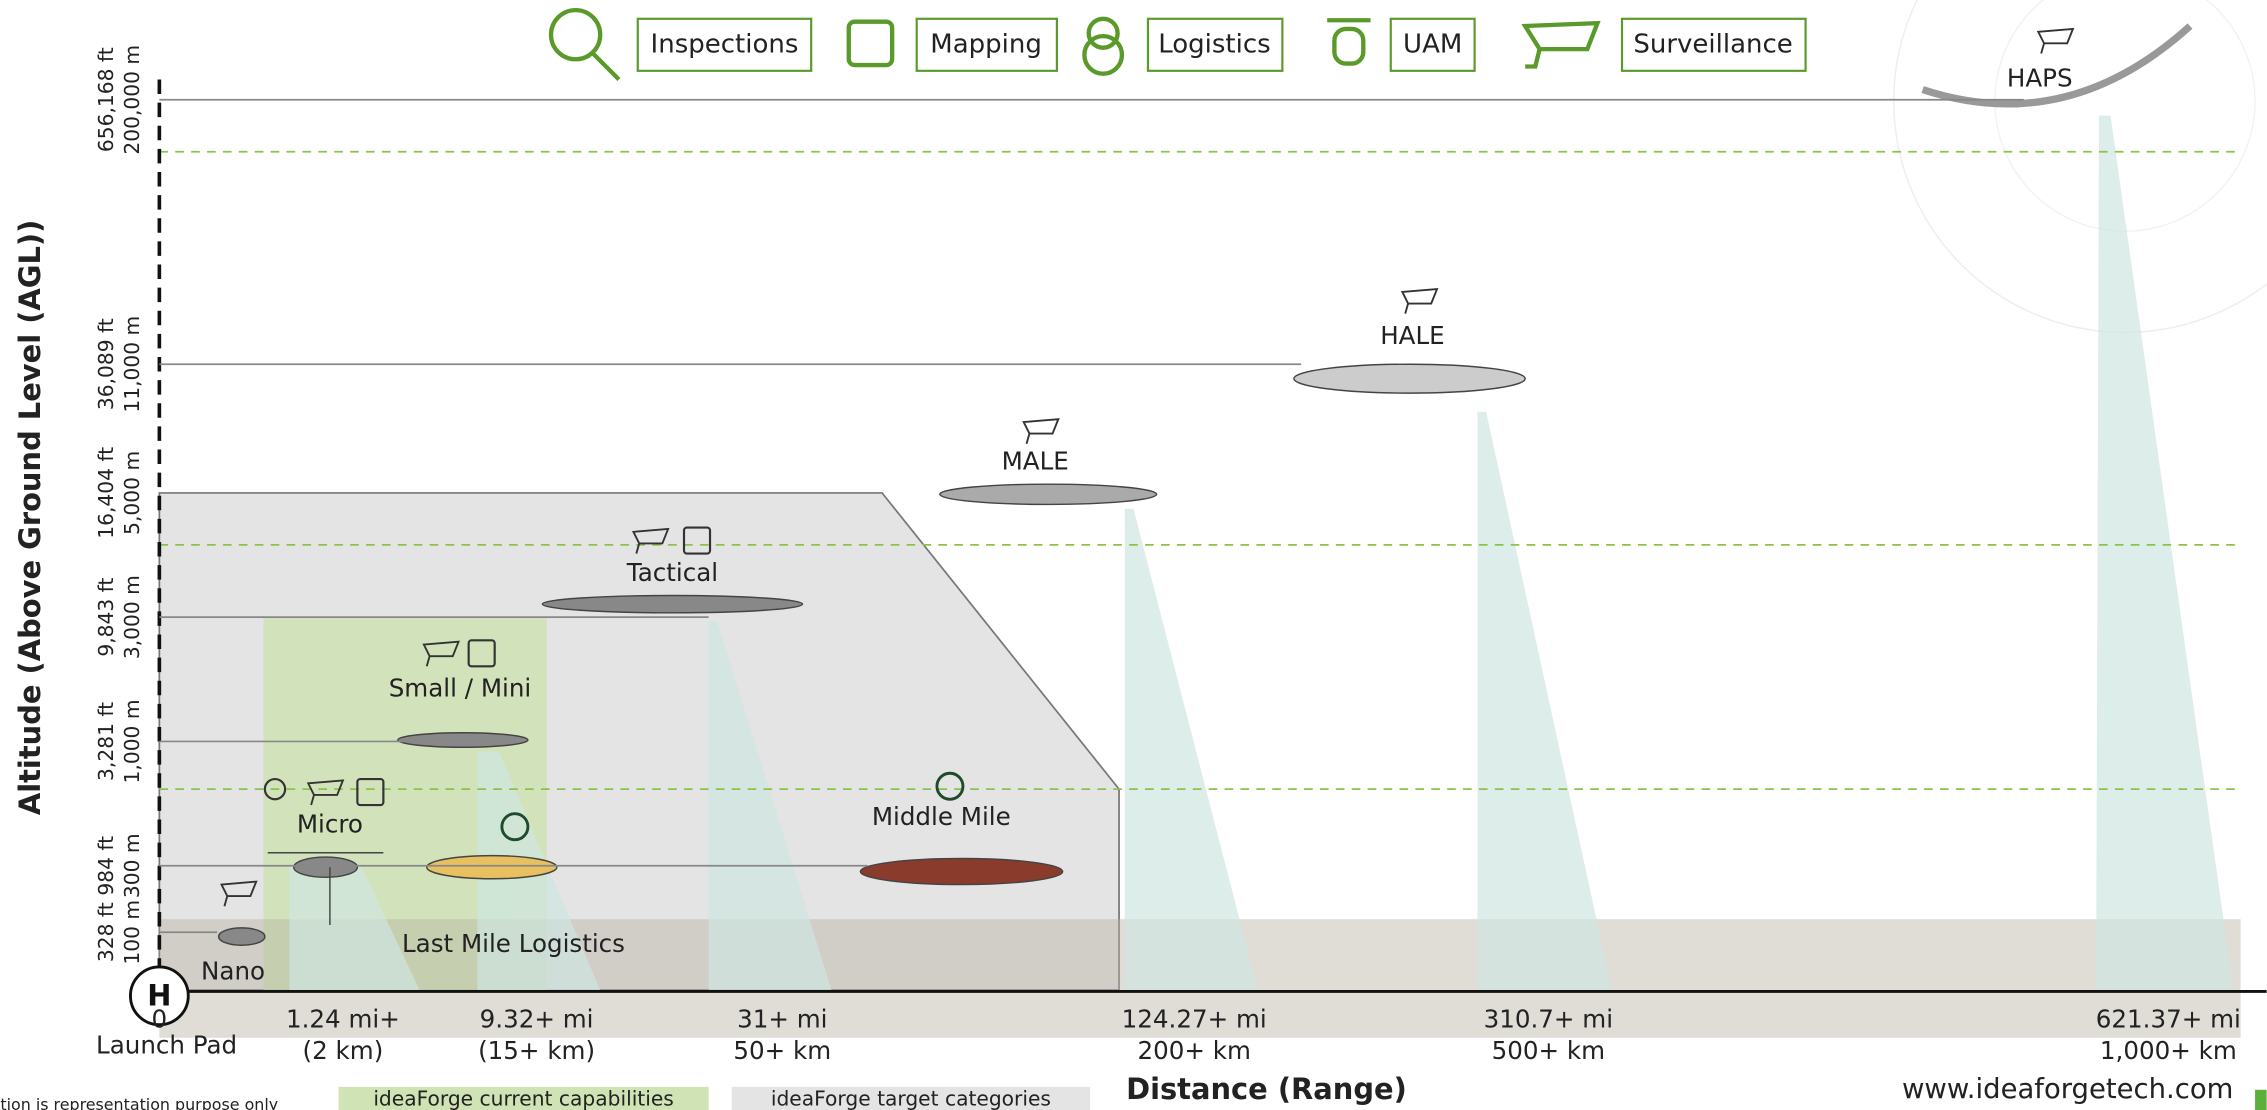 The width and height of the screenshot is (2267, 1110). What do you see at coordinates (132, 493) in the screenshot?
I see `altitude-meters: 5,000 m` at bounding box center [132, 493].